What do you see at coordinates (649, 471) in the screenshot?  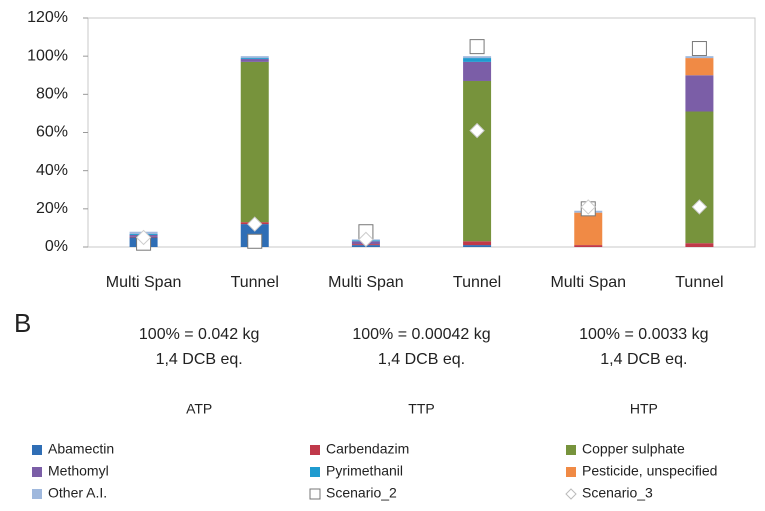 I see `legend-label: Pesticide, unspecified` at bounding box center [649, 471].